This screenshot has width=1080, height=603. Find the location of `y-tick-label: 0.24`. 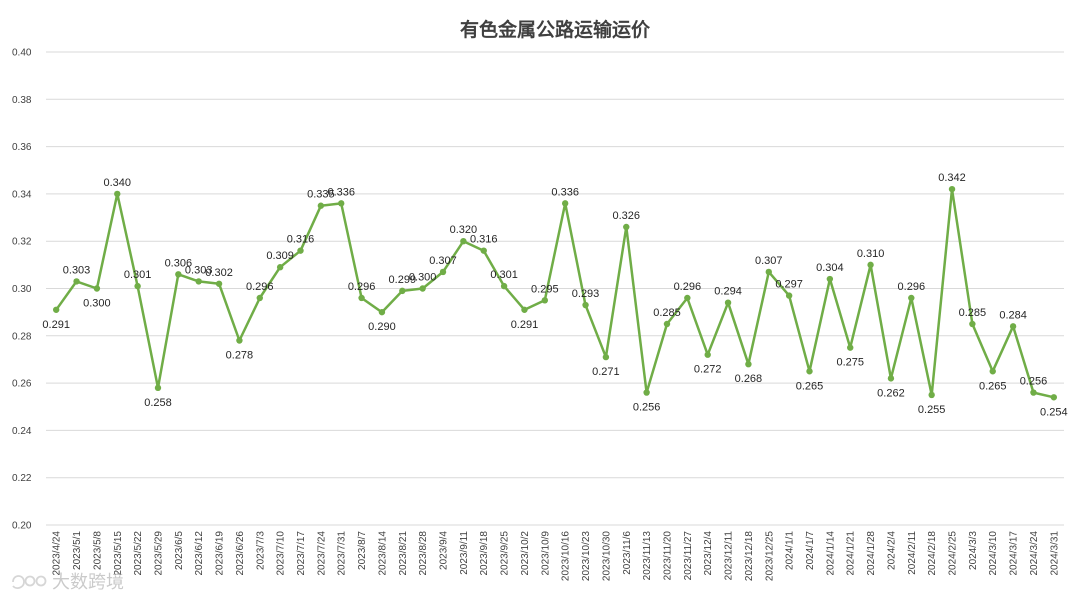

y-tick-label: 0.24 is located at coordinates (22, 431).